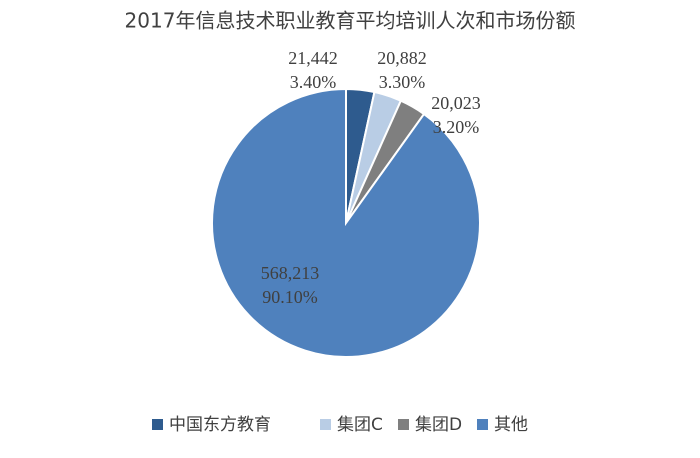  Describe the element at coordinates (402, 82) in the screenshot. I see `percent-label: 3.30%` at that location.